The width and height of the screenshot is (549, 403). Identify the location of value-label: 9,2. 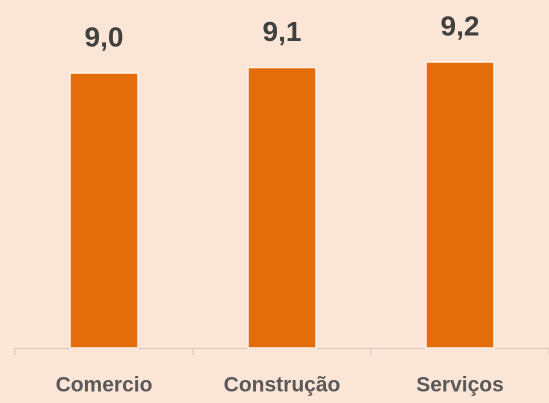
(460, 25).